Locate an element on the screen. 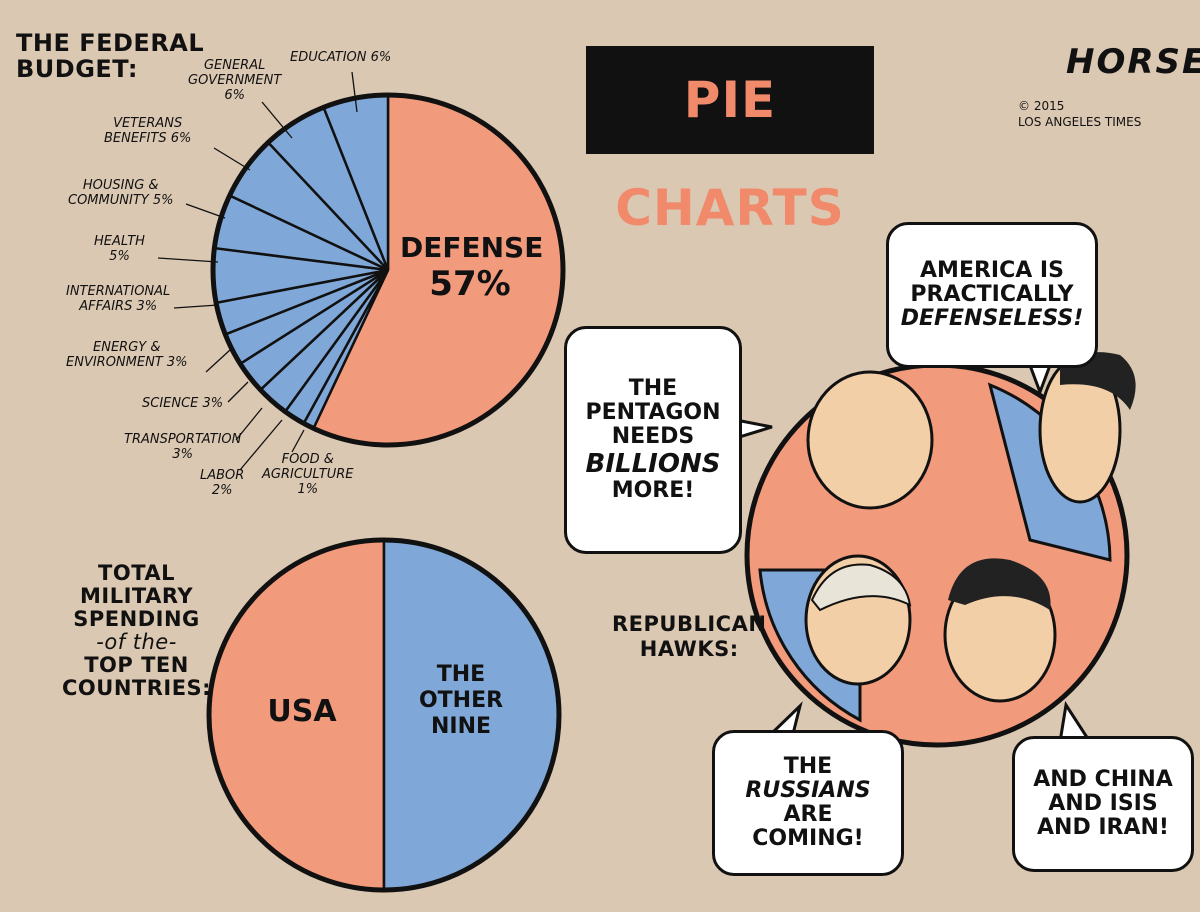  bubble-line: BILLIONS is located at coordinates (653, 464).